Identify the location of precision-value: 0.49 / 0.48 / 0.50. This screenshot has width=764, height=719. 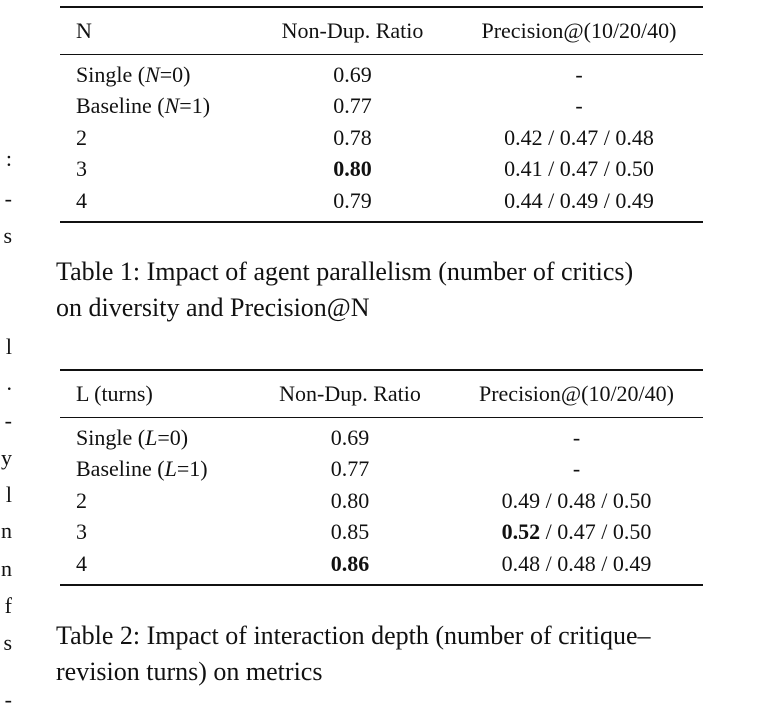
(576, 500).